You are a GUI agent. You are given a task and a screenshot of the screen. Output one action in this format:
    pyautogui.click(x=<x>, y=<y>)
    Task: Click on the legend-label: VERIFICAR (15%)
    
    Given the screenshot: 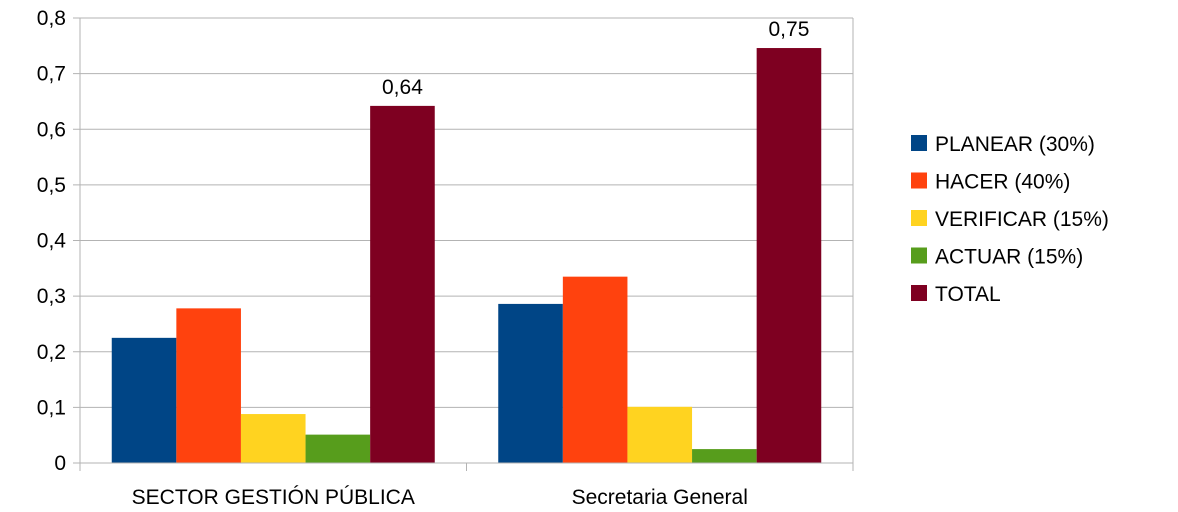 What is the action you would take?
    pyautogui.click(x=1022, y=219)
    